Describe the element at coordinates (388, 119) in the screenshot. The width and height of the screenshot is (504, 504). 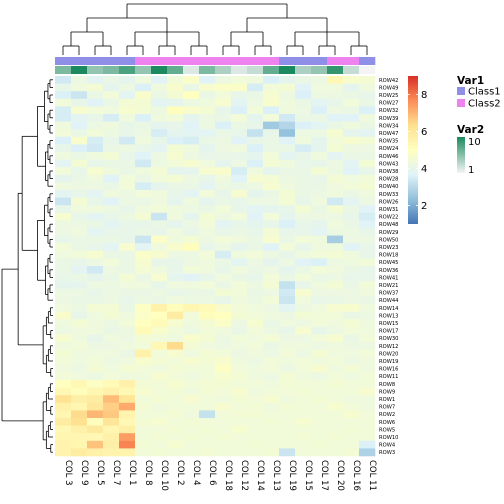
I see `row-label: ROW39` at that location.